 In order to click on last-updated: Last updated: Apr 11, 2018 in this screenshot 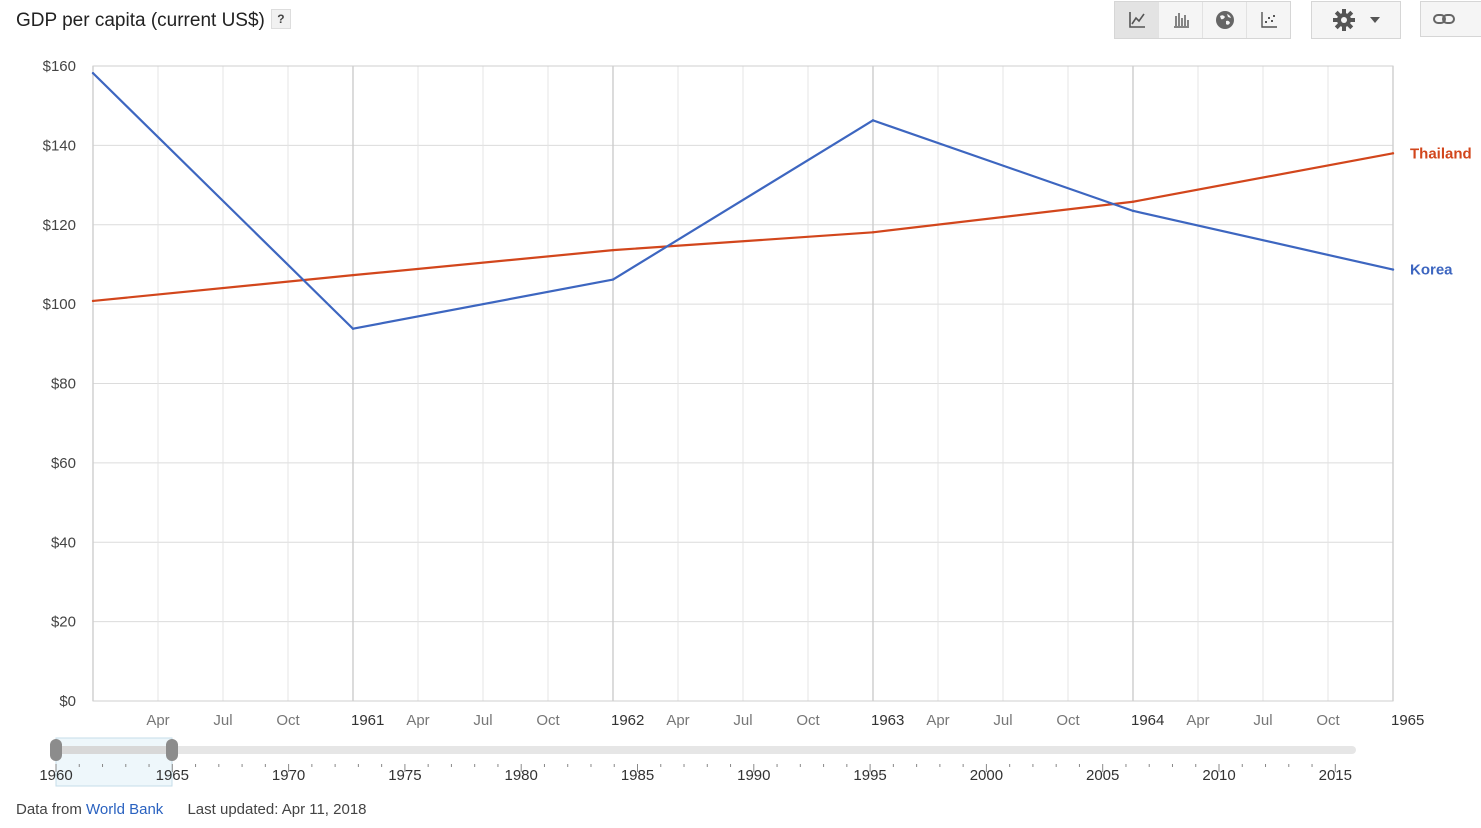, I will do `click(277, 809)`.